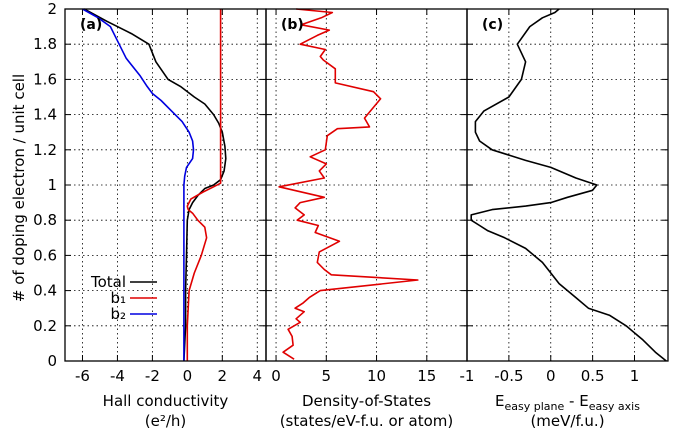  I want to click on x-axis-label-line2: (states/eV-f.u. or atom), so click(367, 421).